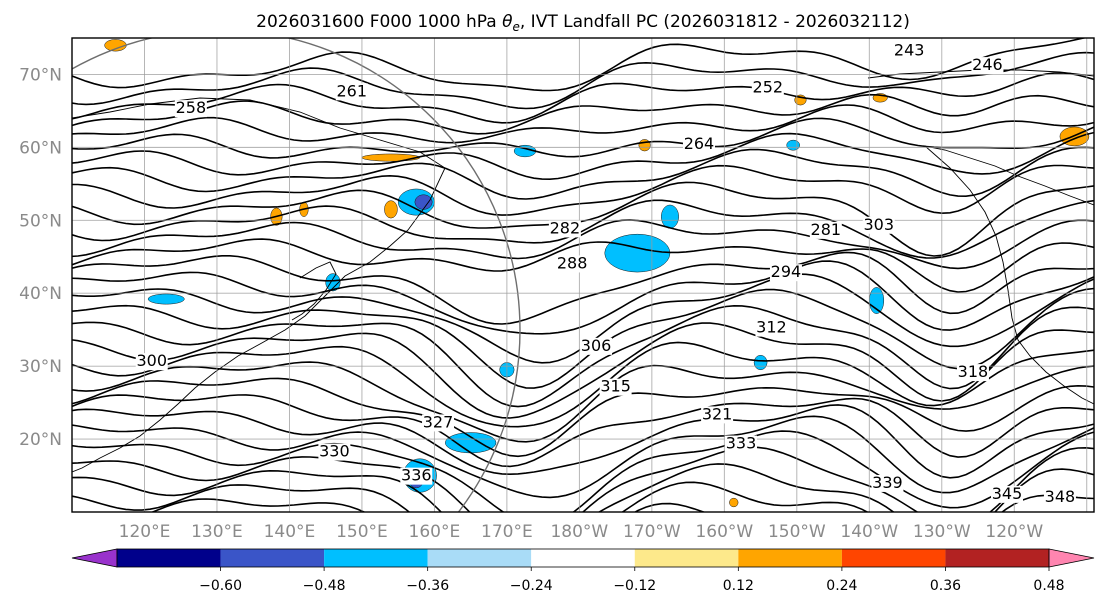 The width and height of the screenshot is (1105, 606). What do you see at coordinates (40, 221) in the screenshot?
I see `latitude-label: 50°N` at bounding box center [40, 221].